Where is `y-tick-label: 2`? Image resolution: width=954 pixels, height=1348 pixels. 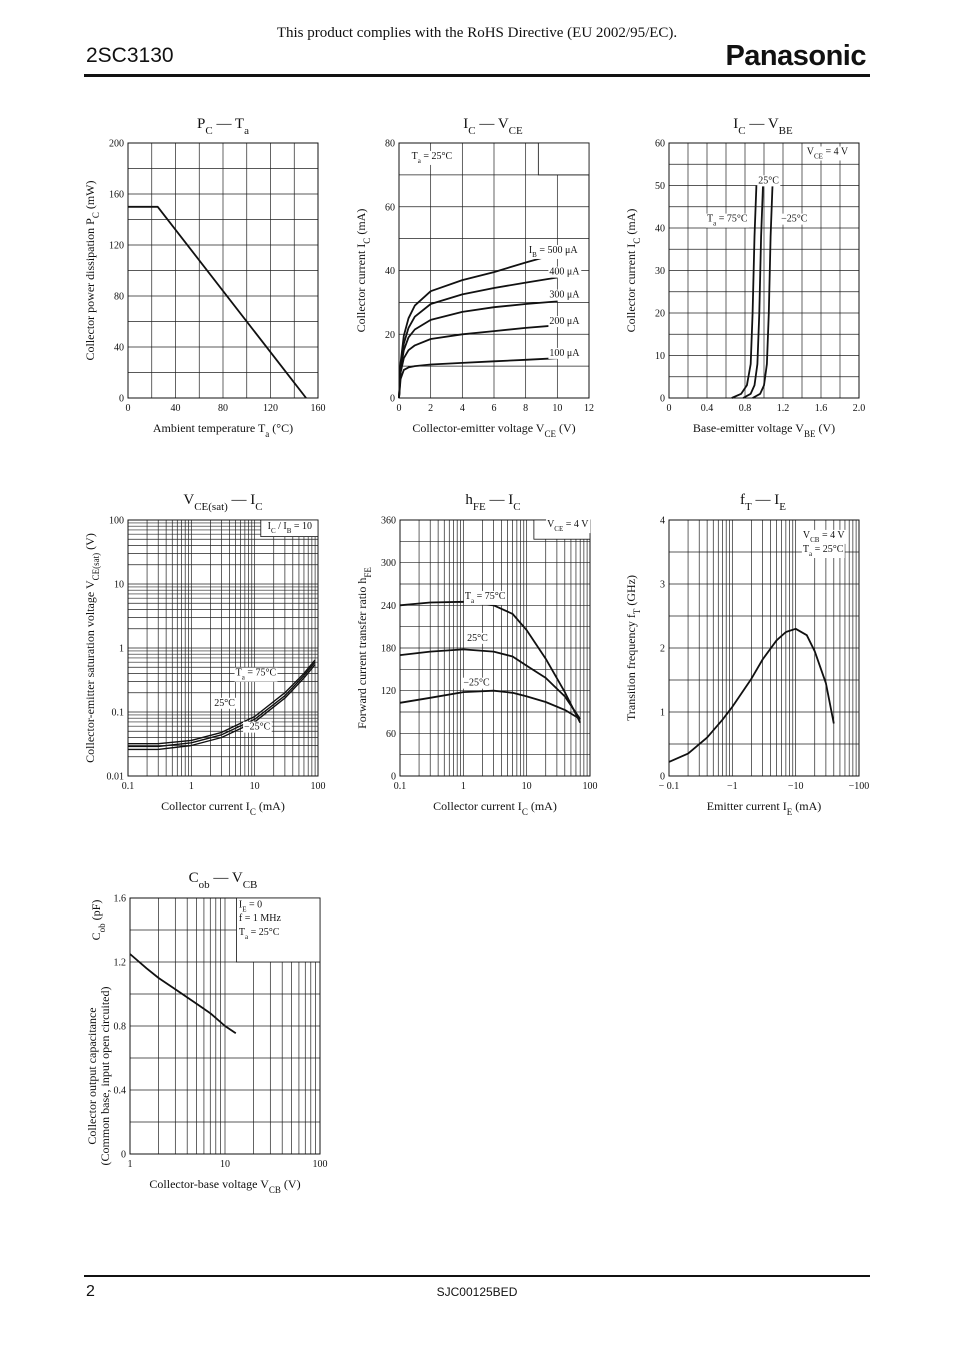 y-tick-label: 2 is located at coordinates (662, 649).